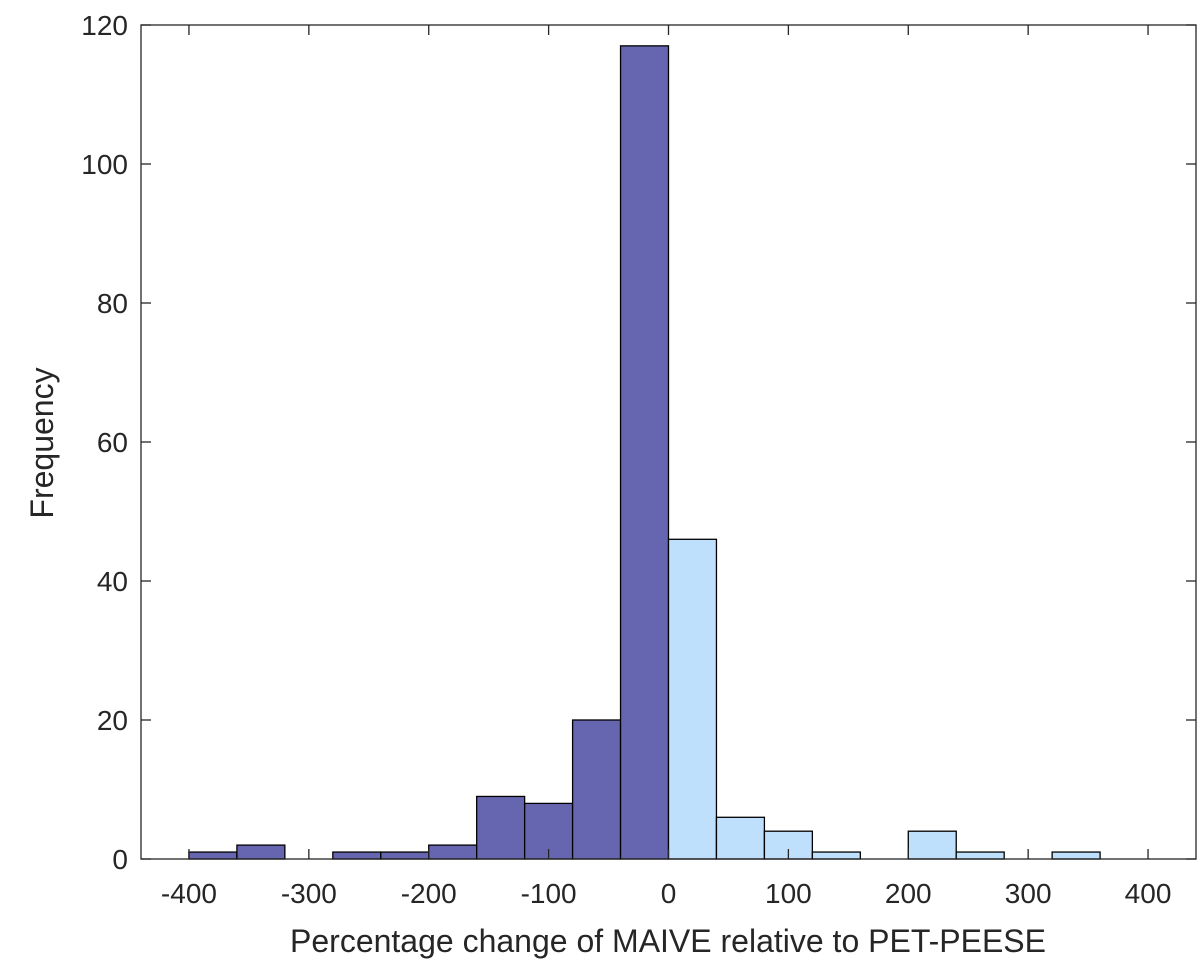  What do you see at coordinates (189, 893) in the screenshot?
I see `x-tick-label: -400` at bounding box center [189, 893].